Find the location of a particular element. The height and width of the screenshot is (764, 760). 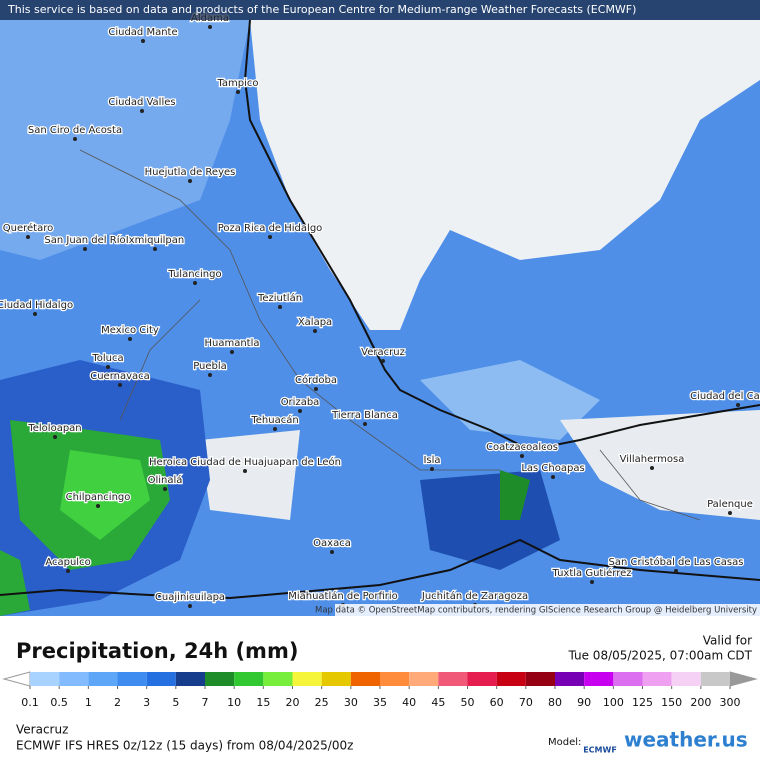

brand: weather.us is located at coordinates (686, 740).